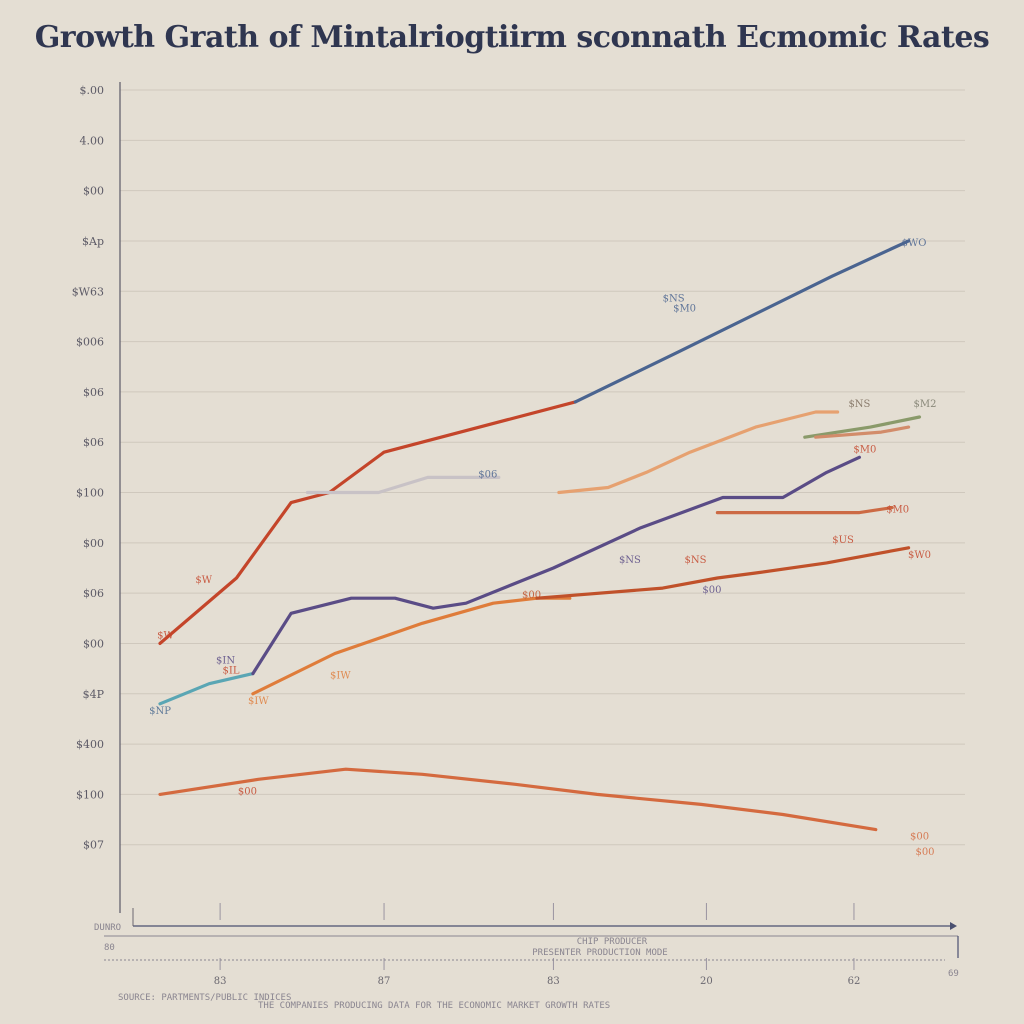  Describe the element at coordinates (487, 474) in the screenshot. I see `data-label: $06` at that location.